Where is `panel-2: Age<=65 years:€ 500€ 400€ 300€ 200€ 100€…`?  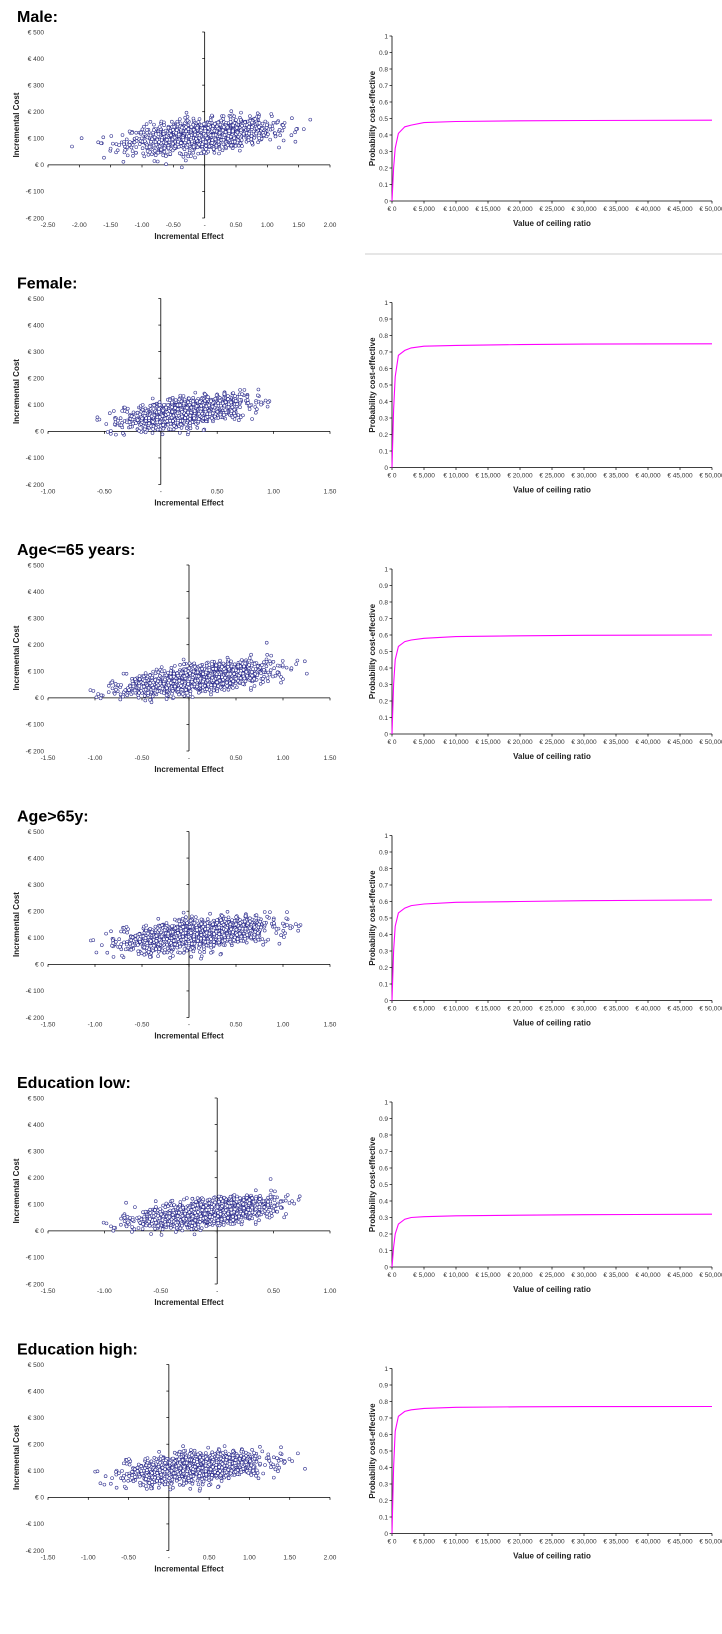
panel-2: Age<=65 years:€ 500€ 400€ 300€ 200€ 100€… is located at coordinates (367, 658).